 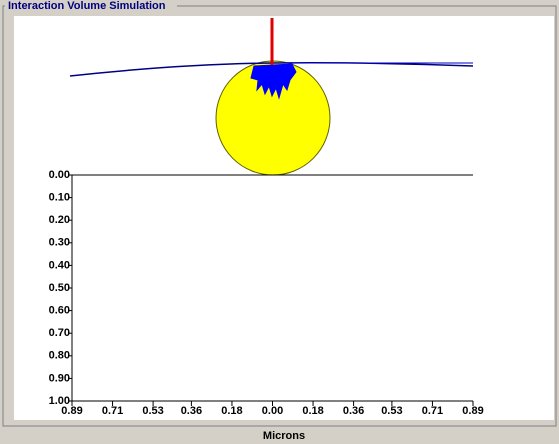 What do you see at coordinates (59, 265) in the screenshot?
I see `y-tick-label: 0.40` at bounding box center [59, 265].